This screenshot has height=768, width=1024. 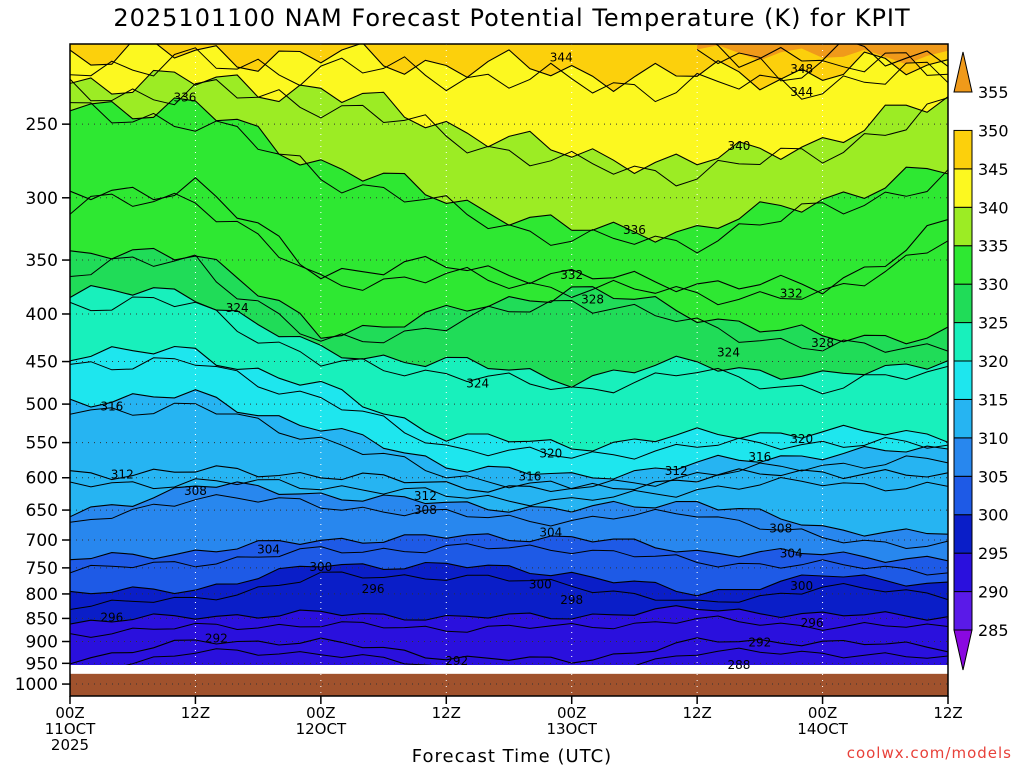 What do you see at coordinates (993, 207) in the screenshot?
I see `colorbar-label-340: 340` at bounding box center [993, 207].